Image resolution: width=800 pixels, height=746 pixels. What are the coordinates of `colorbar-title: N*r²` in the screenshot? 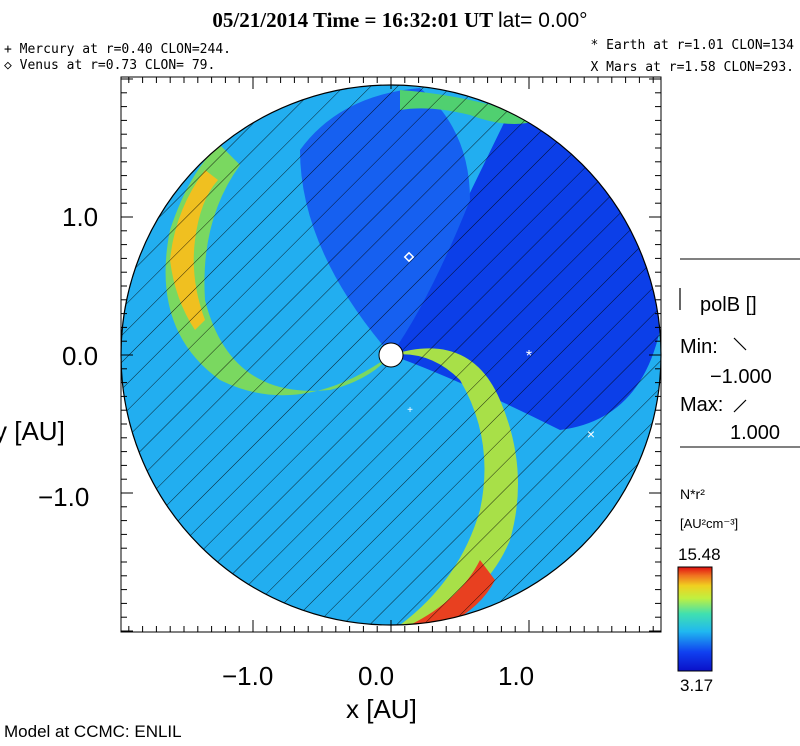 It's located at (692, 494).